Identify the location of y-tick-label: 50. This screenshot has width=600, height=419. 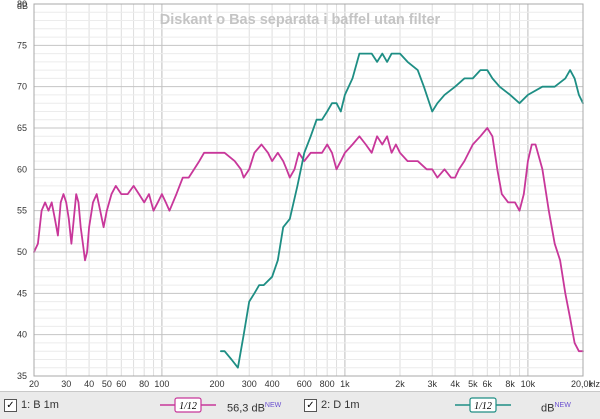
(22, 252).